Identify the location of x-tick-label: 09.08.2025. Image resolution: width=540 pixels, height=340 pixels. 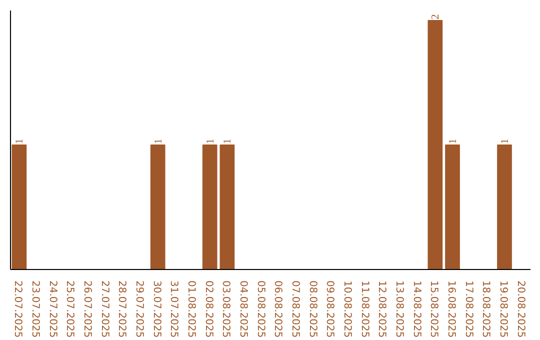
(330, 309).